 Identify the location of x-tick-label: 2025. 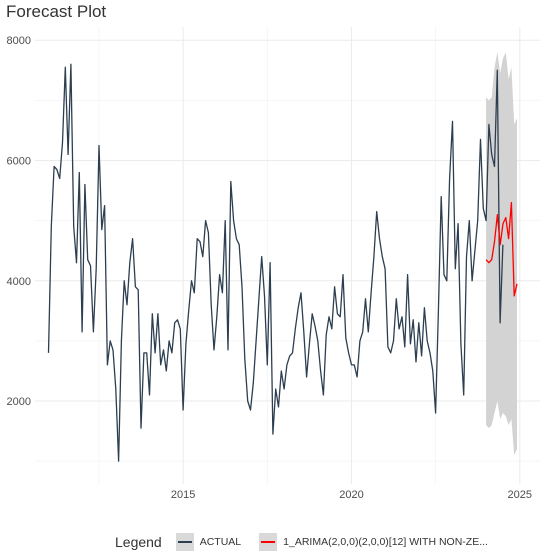
(520, 495).